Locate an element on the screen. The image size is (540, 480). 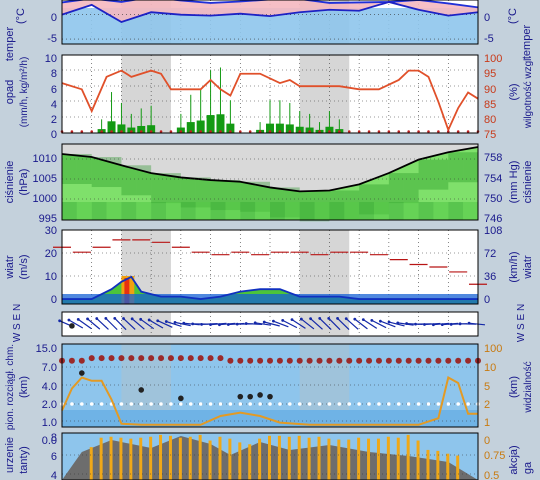
clouds-right-label-1: (km) is located at coordinates (514, 387).